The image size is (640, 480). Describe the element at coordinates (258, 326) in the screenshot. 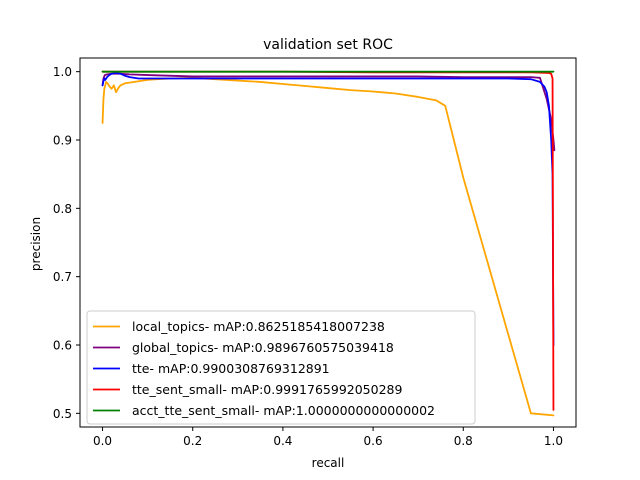

I see `legend-label-0: local_topics- mAP:0.8625185418007238` at that location.